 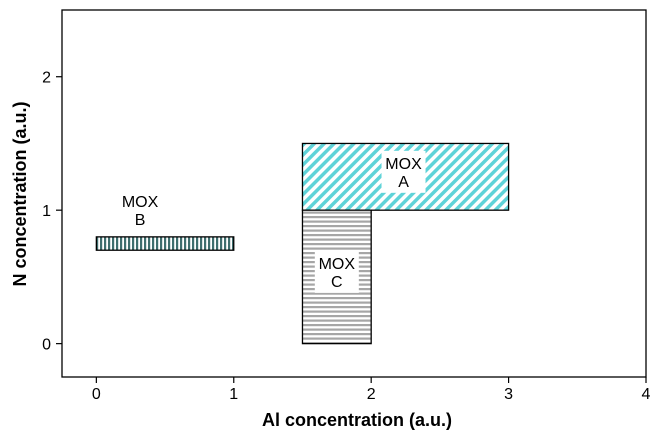 What do you see at coordinates (337, 282) in the screenshot?
I see `mox-c-label: C` at bounding box center [337, 282].